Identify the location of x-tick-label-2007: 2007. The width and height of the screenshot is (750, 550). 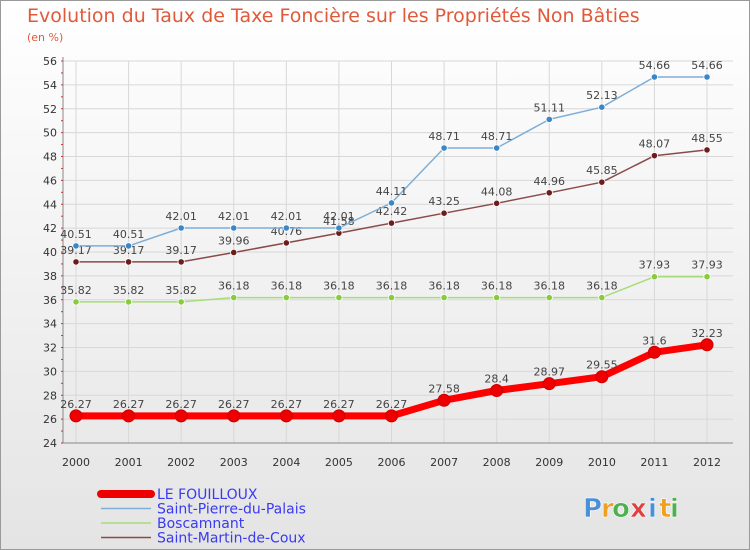
(444, 462).